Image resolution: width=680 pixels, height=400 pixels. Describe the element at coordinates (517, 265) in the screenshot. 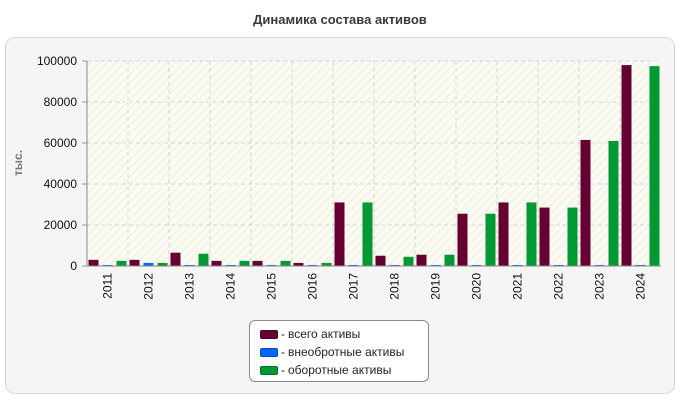

I see `bar-noncurrent-2021` at that location.